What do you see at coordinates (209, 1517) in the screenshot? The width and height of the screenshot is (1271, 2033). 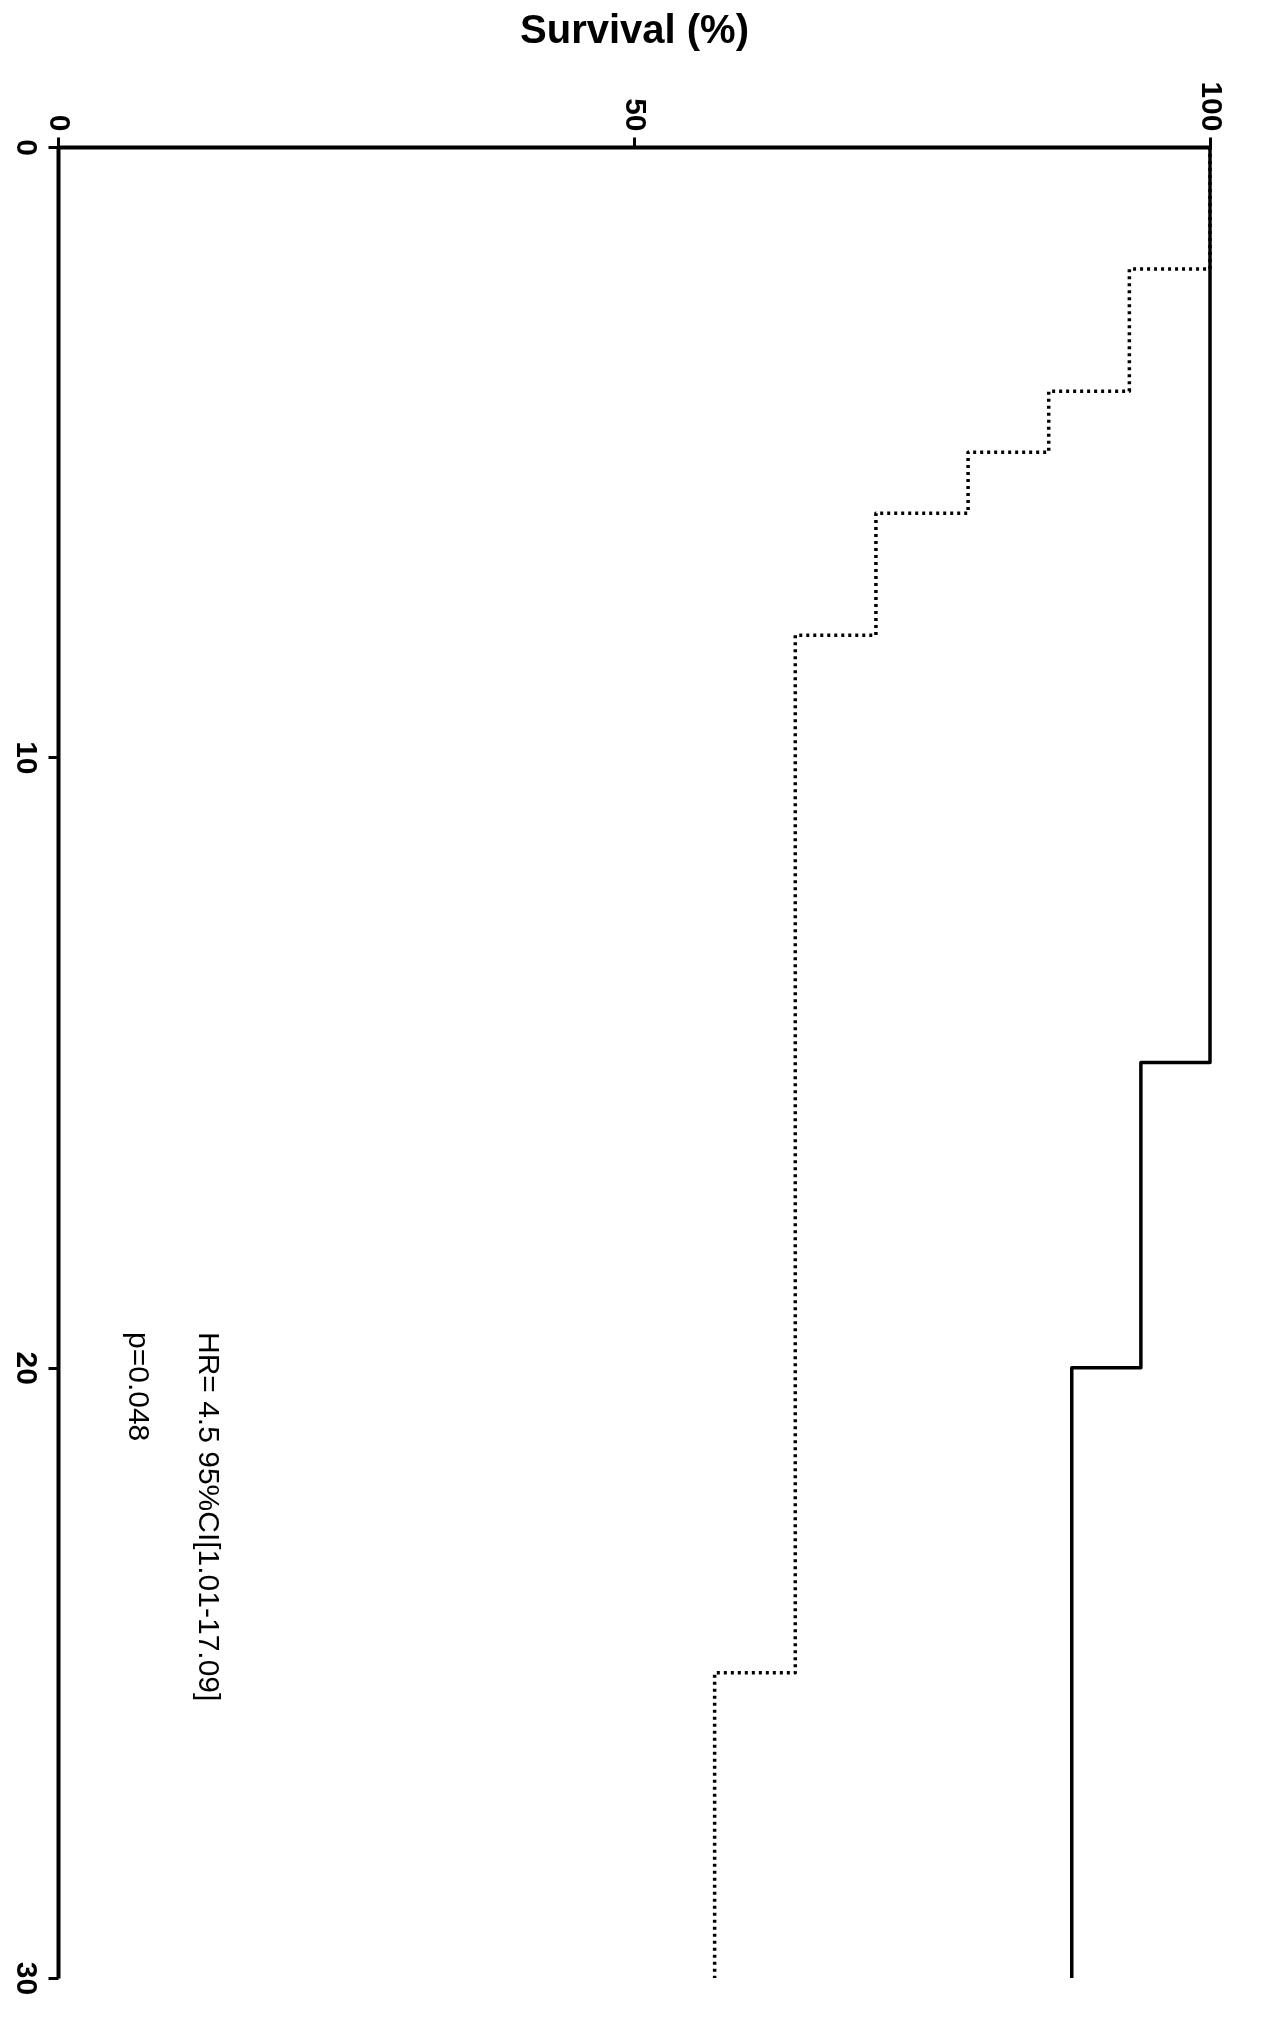 I see `annotation: HR= 4.5 95%CI[1.01-17.09]` at bounding box center [209, 1517].